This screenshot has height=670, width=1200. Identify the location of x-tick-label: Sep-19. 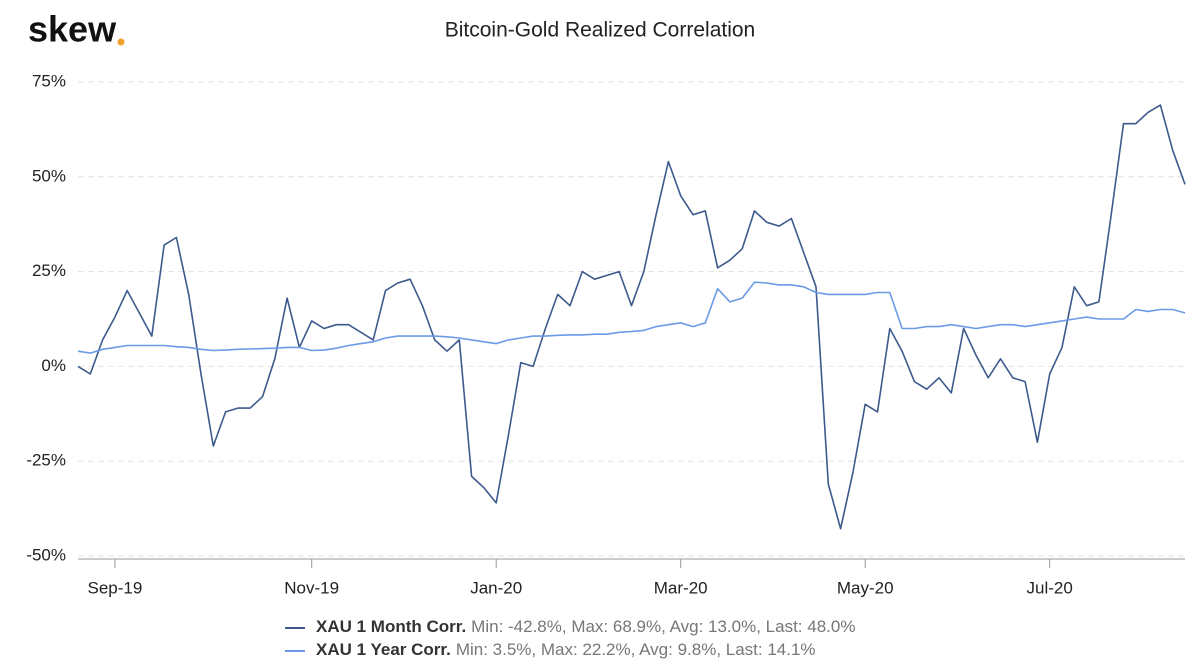
(114, 587).